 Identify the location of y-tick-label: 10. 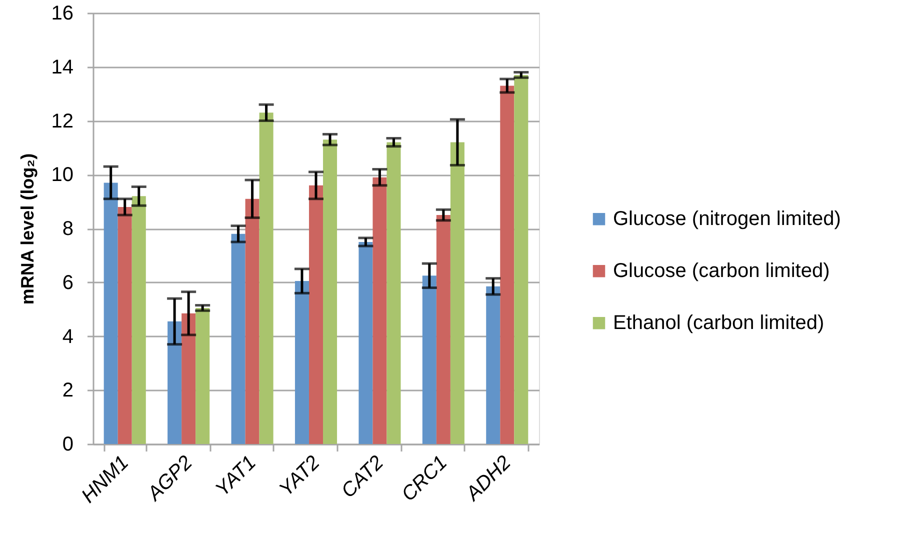
(62, 175).